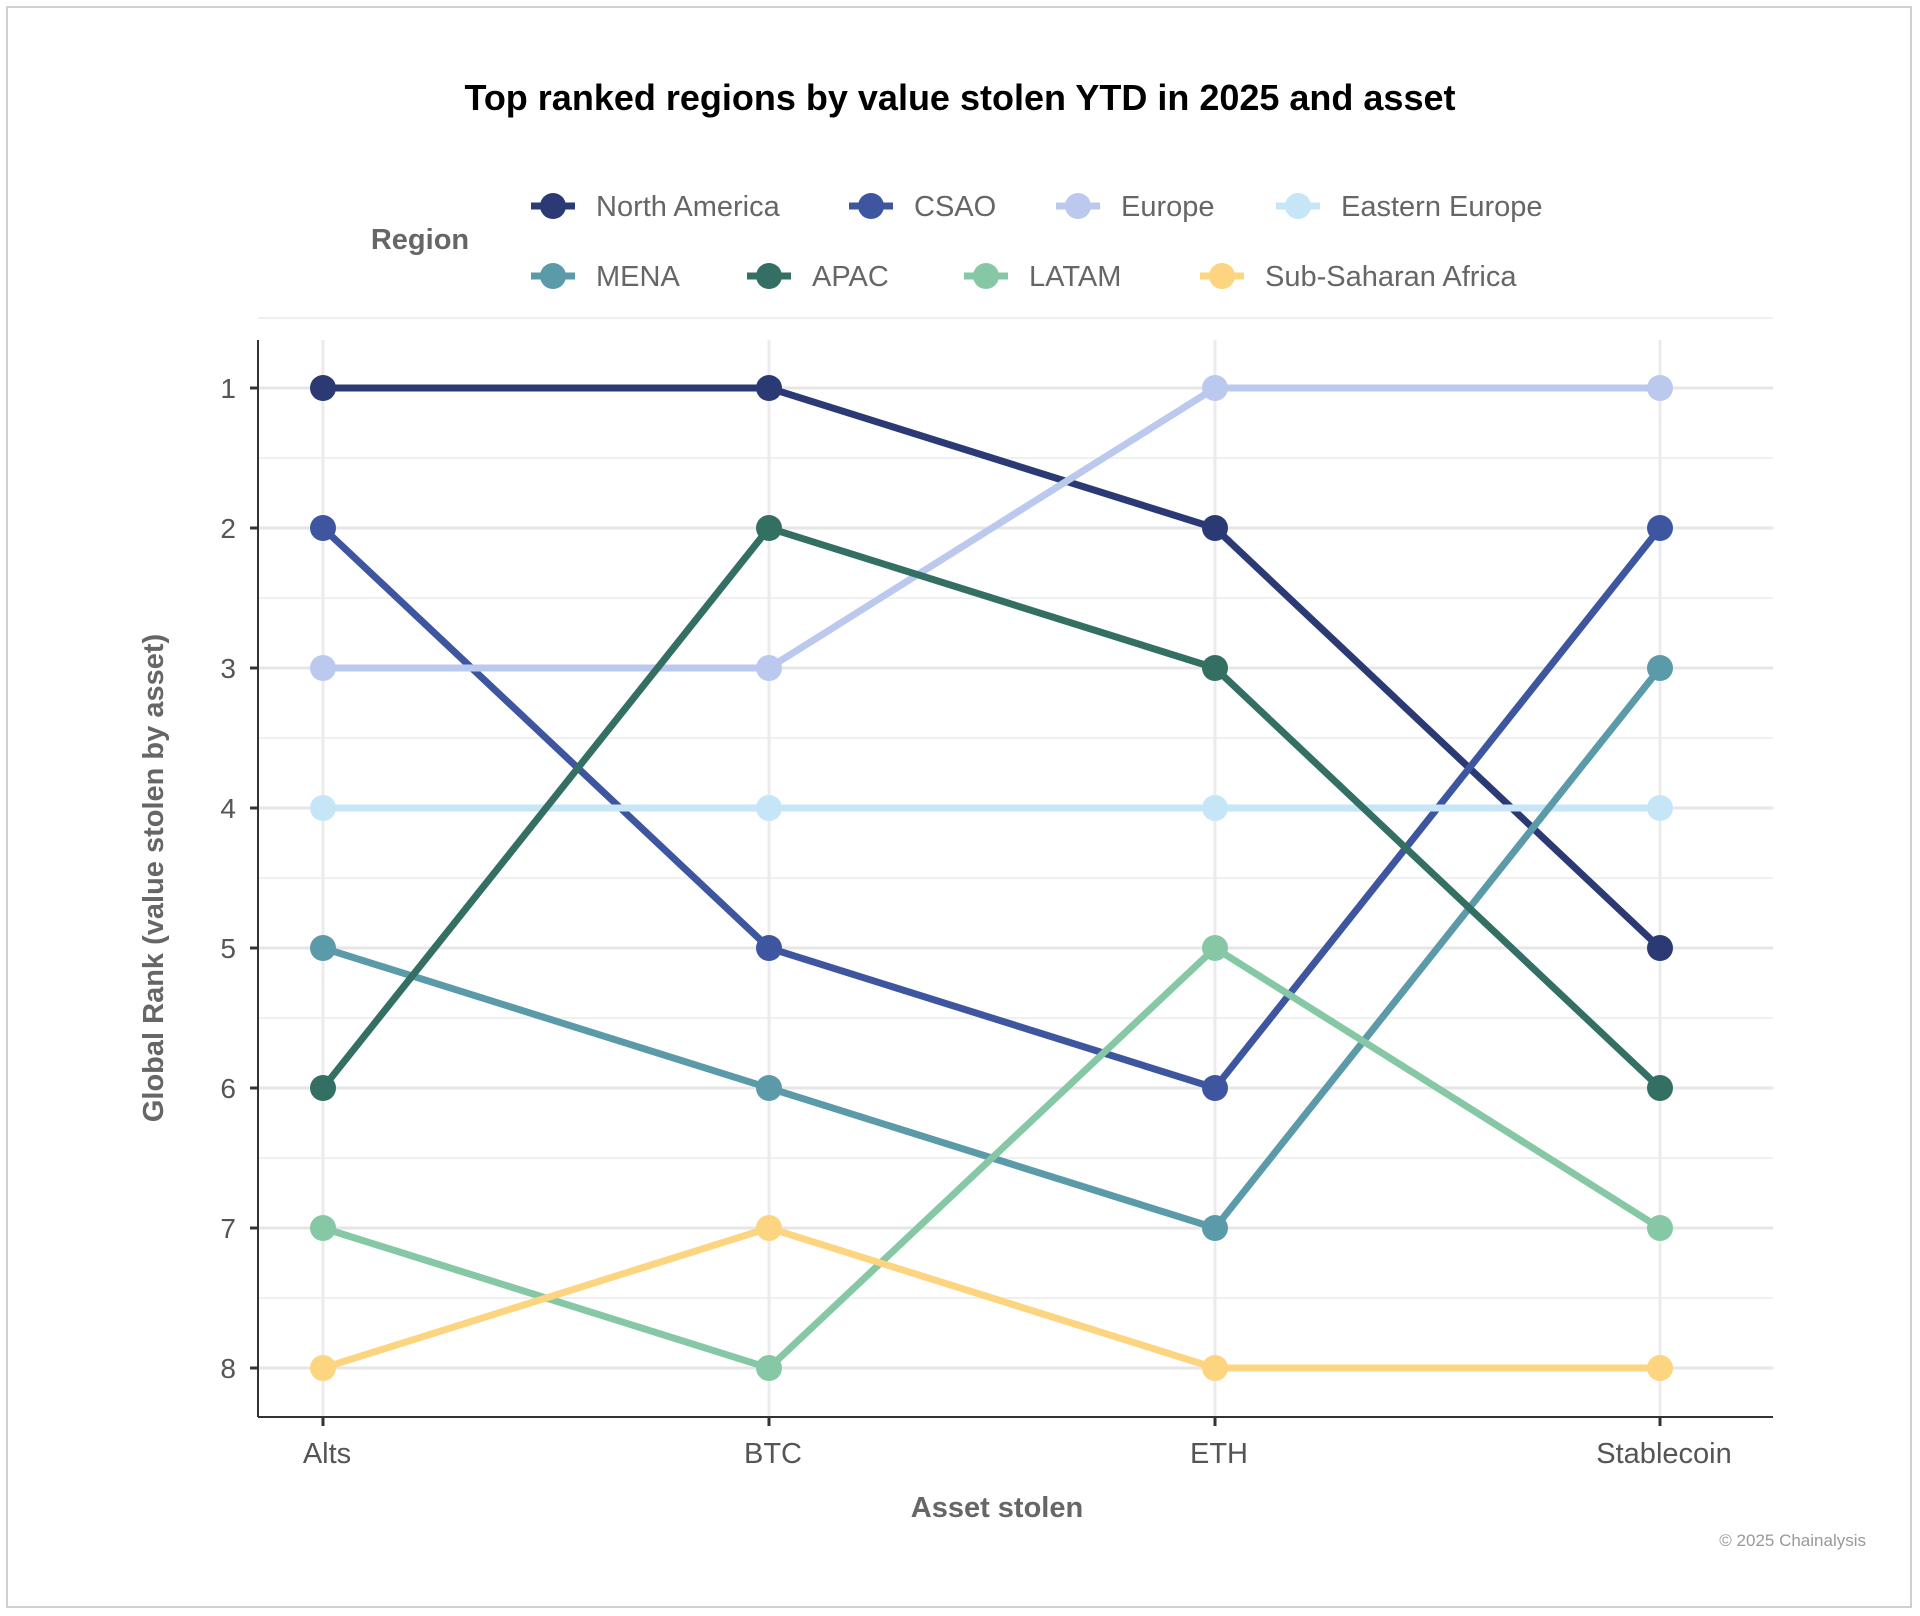 The width and height of the screenshot is (1920, 1616). I want to click on x-tick-label: ETH, so click(1219, 1454).